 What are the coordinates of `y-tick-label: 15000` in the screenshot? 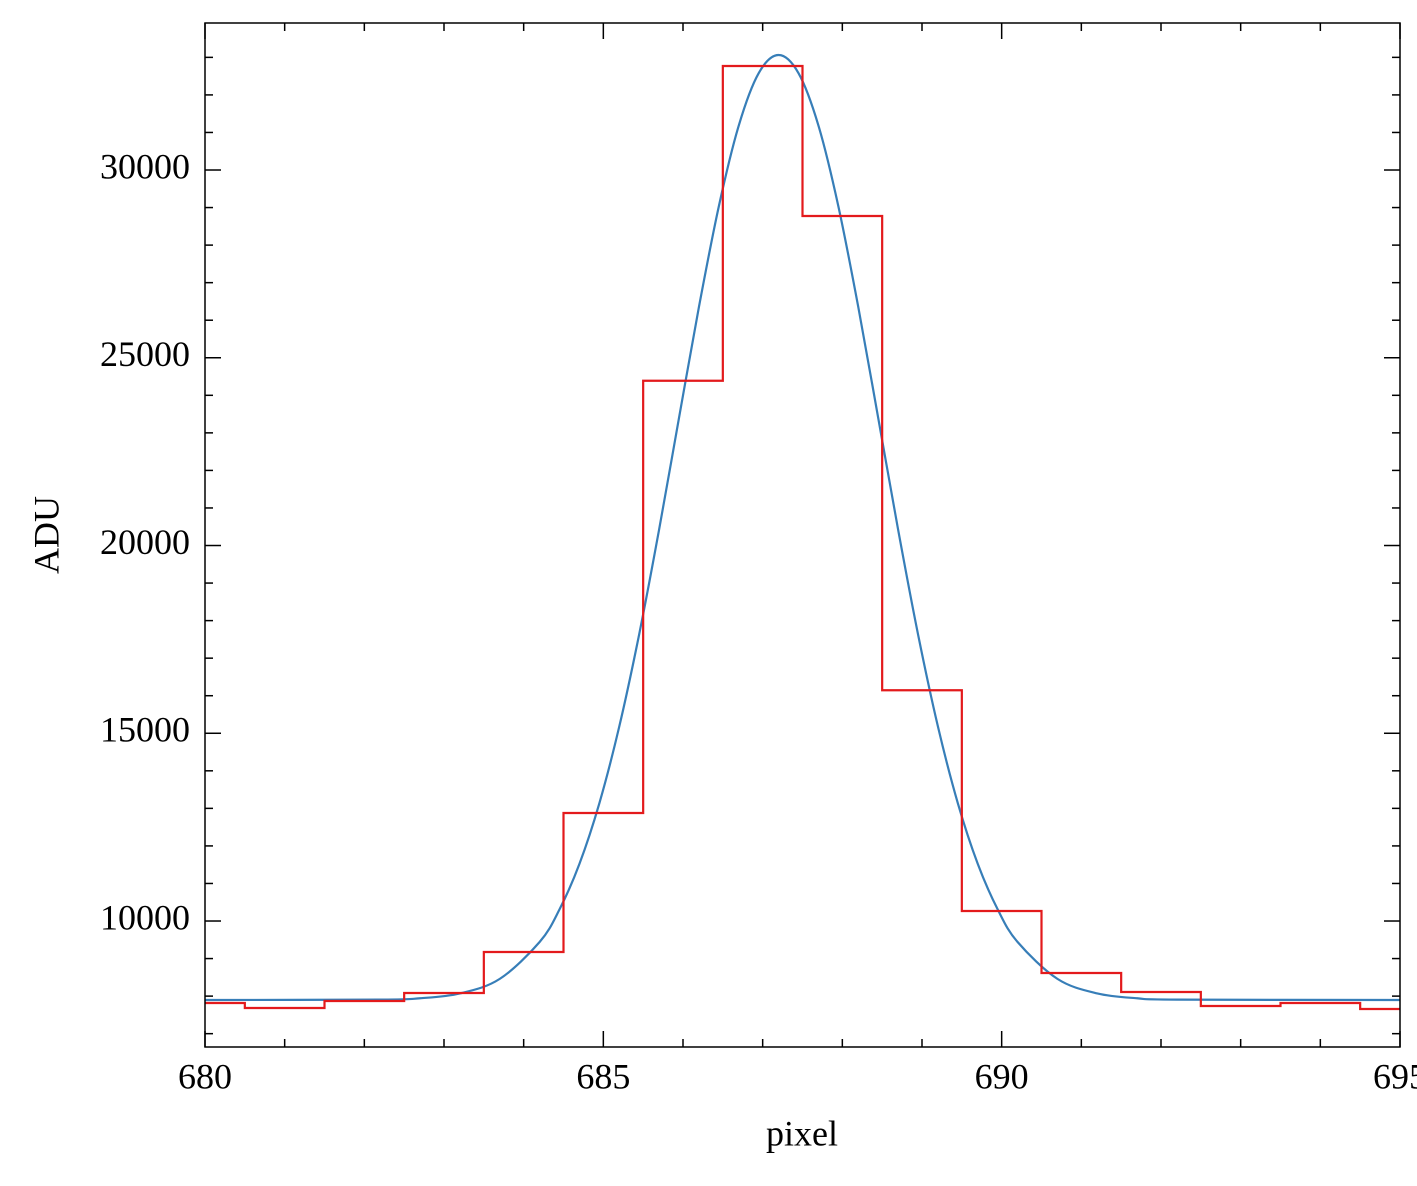 It's located at (145, 730).